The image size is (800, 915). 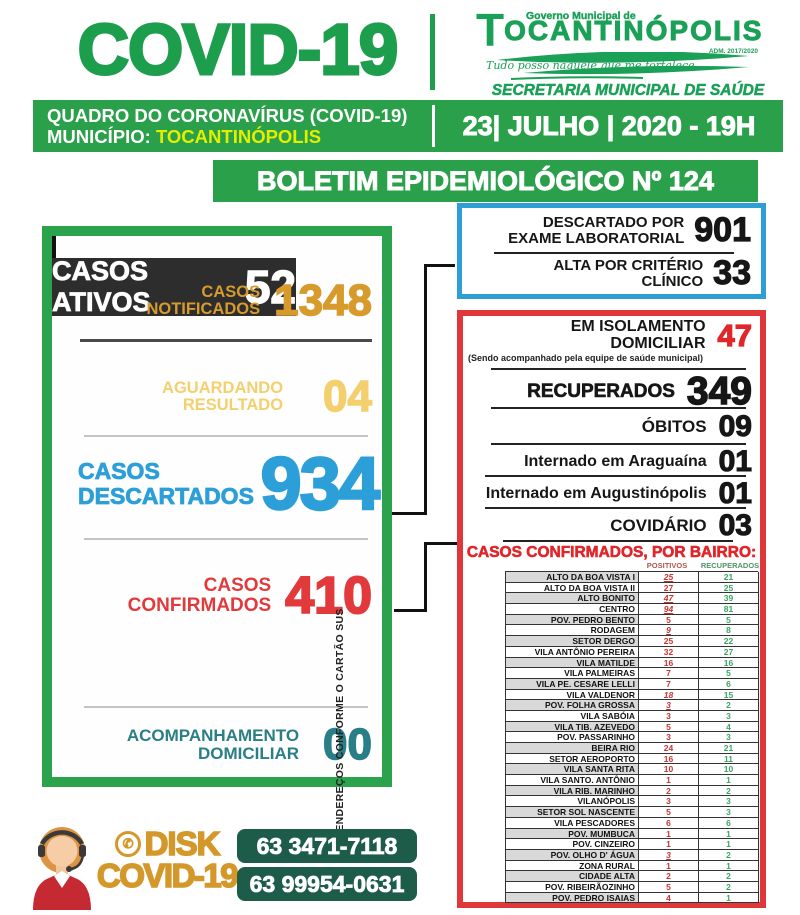 What do you see at coordinates (62, 868) in the screenshot?
I see `headset-operator-icon` at bounding box center [62, 868].